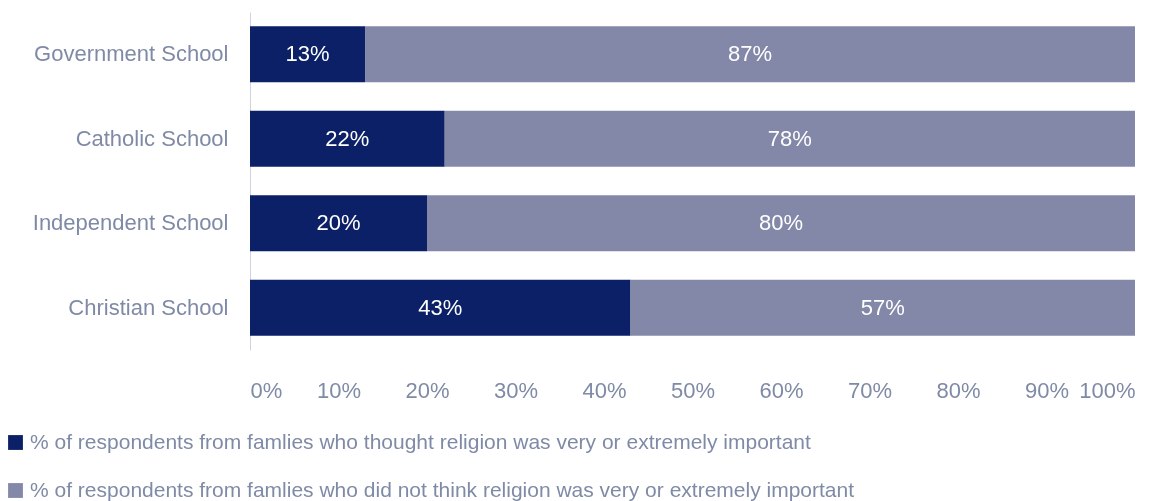  What do you see at coordinates (604, 390) in the screenshot?
I see `x-tick-label: 40%` at bounding box center [604, 390].